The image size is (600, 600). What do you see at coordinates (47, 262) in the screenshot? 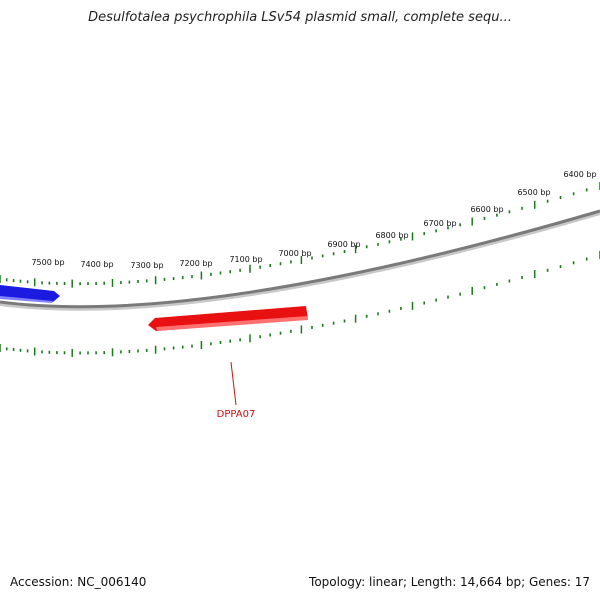
I see `ruler-label: 7500 bp` at bounding box center [47, 262].